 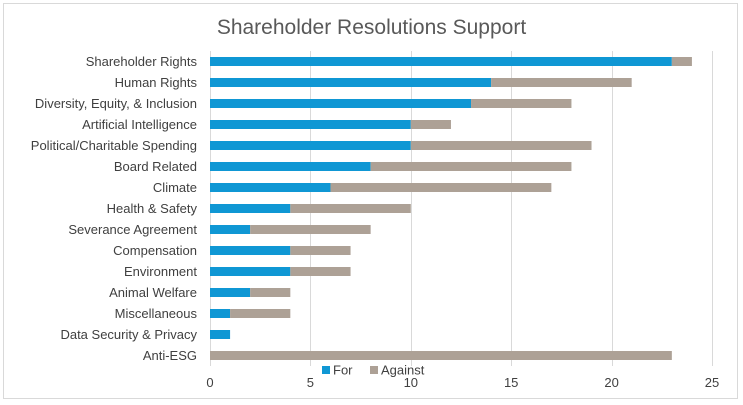 What do you see at coordinates (160, 271) in the screenshot?
I see `category-label-10: Environment` at bounding box center [160, 271].